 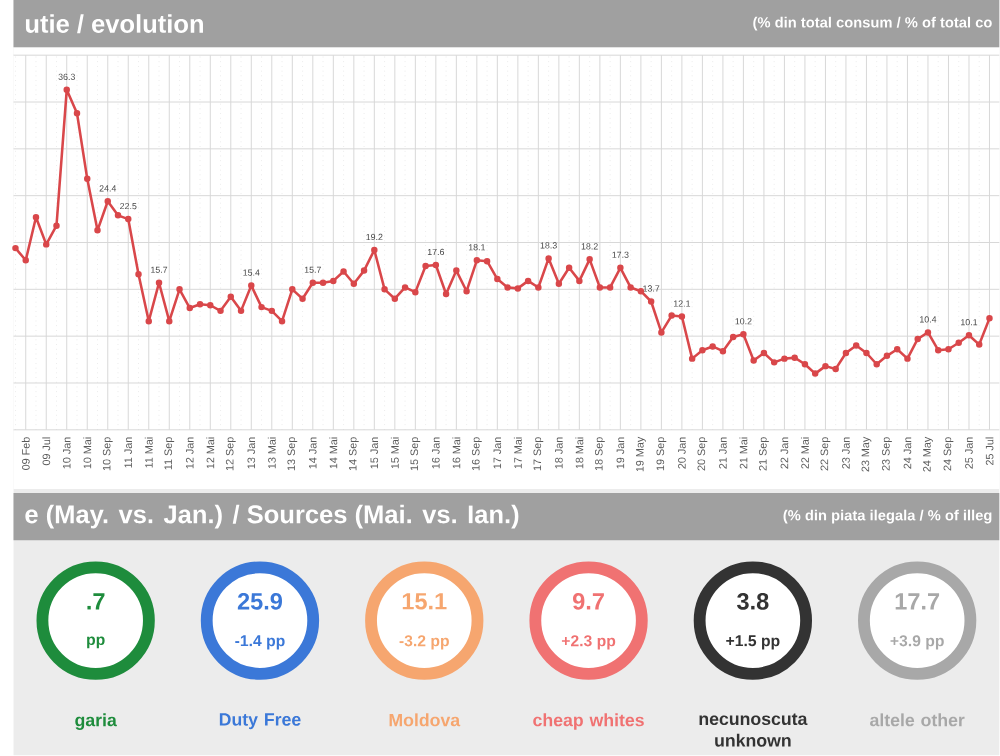 I want to click on text: 15.1, so click(x=424, y=601).